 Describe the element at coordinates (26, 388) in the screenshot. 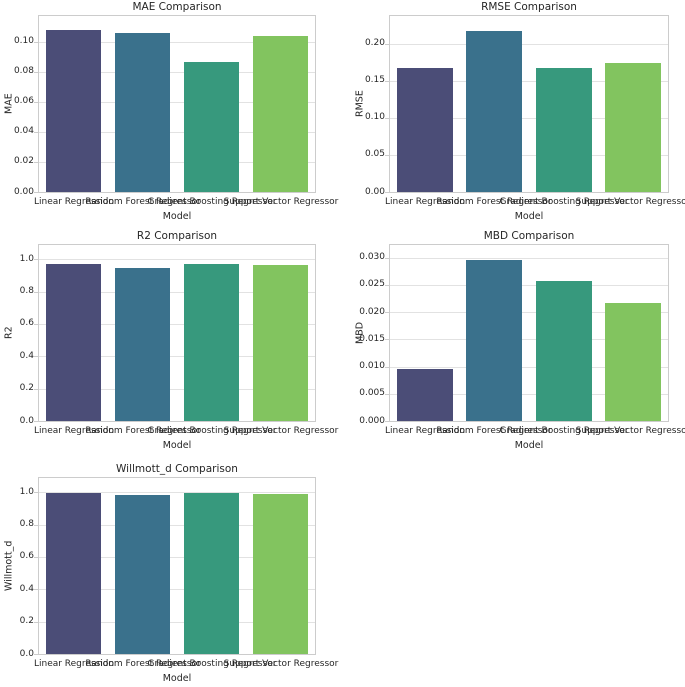

I see `y-tick-label: 0.2` at that location.